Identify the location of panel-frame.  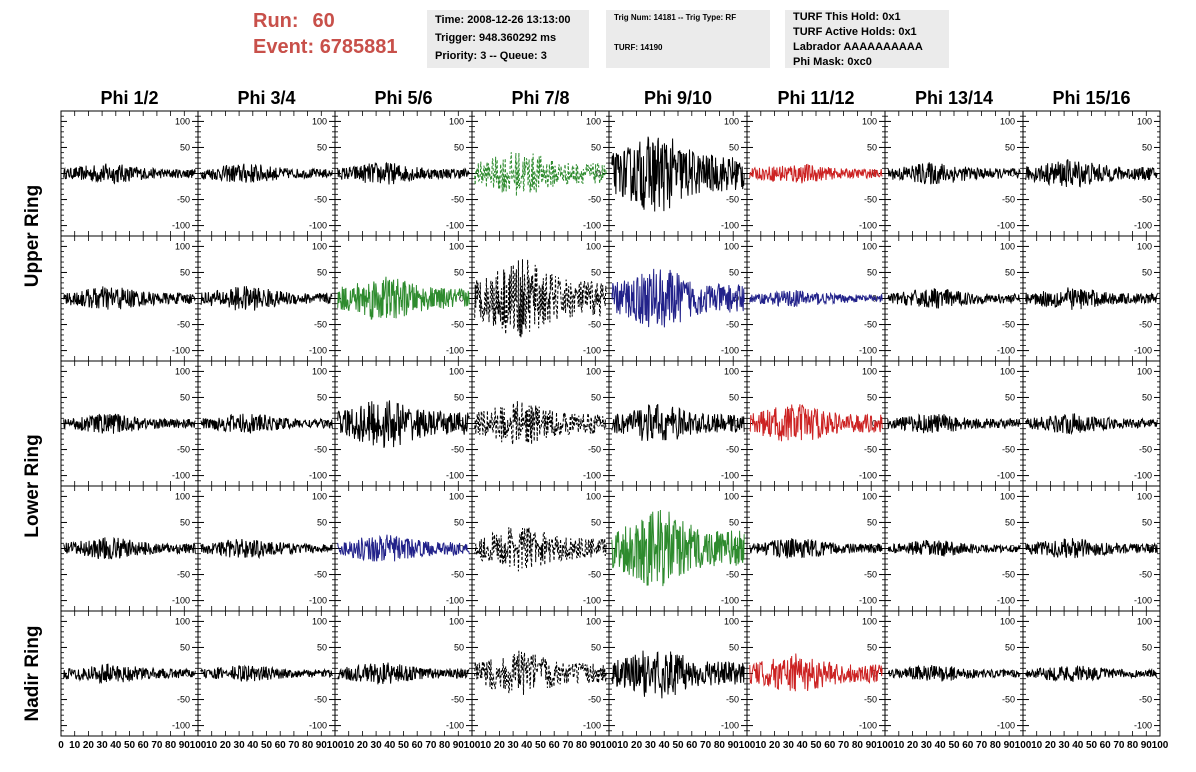
(540, 173).